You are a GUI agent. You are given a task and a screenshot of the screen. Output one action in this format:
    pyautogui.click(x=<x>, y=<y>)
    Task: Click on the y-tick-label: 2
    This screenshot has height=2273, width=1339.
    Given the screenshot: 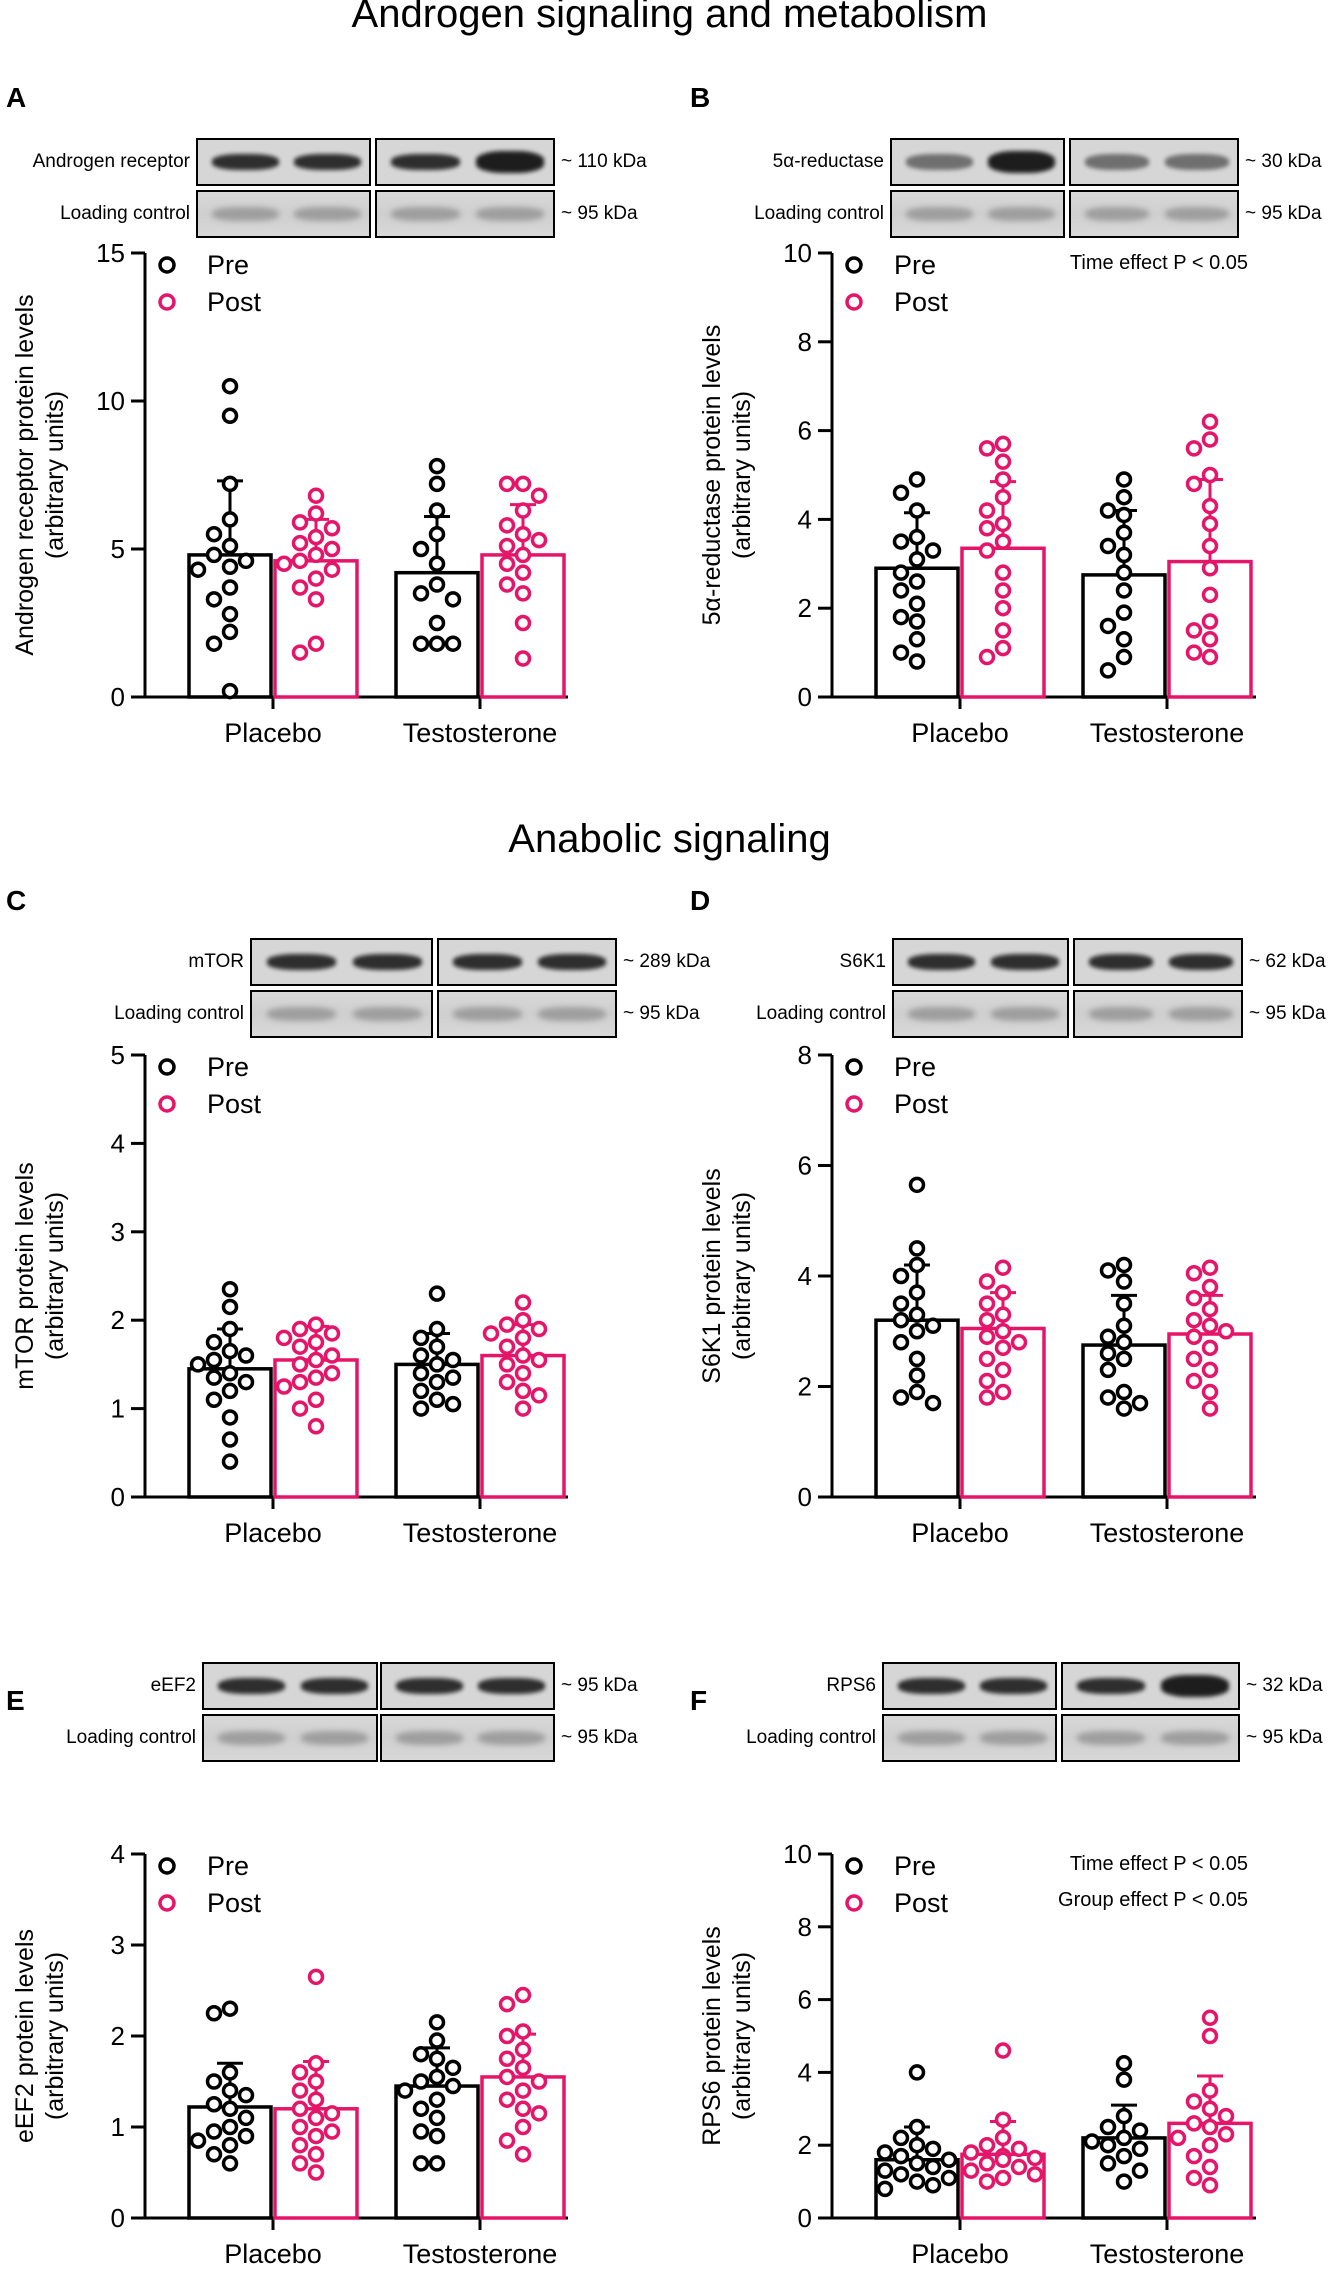 What is the action you would take?
    pyautogui.click(x=118, y=1320)
    